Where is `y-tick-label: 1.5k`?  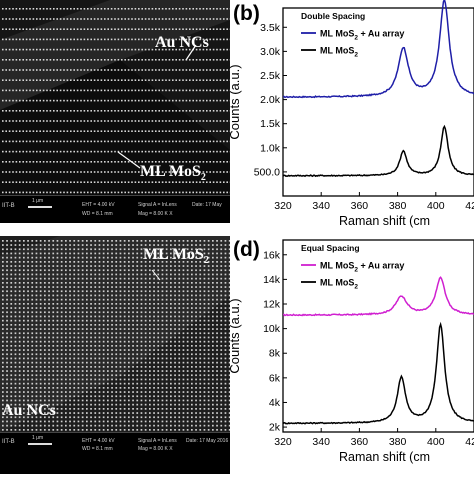 y-tick-label: 1.5k is located at coordinates (270, 124).